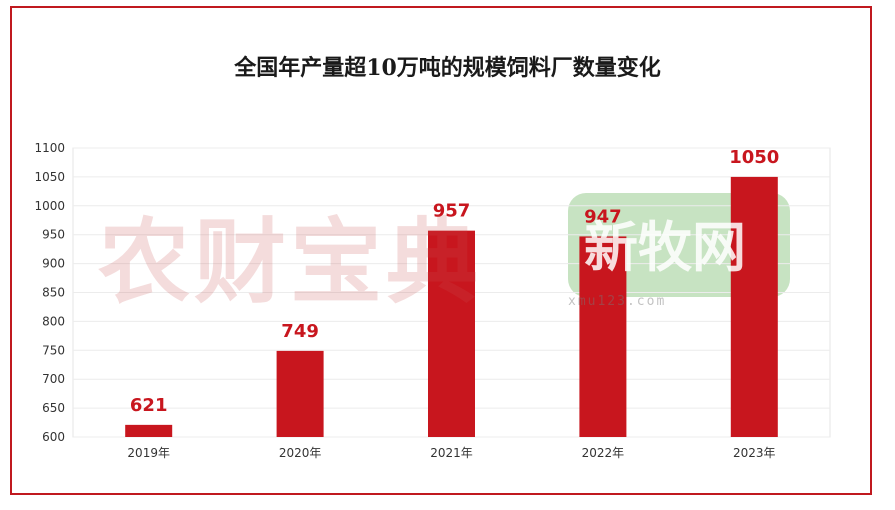 The image size is (895, 510). I want to click on data-label: 621, so click(149, 405).